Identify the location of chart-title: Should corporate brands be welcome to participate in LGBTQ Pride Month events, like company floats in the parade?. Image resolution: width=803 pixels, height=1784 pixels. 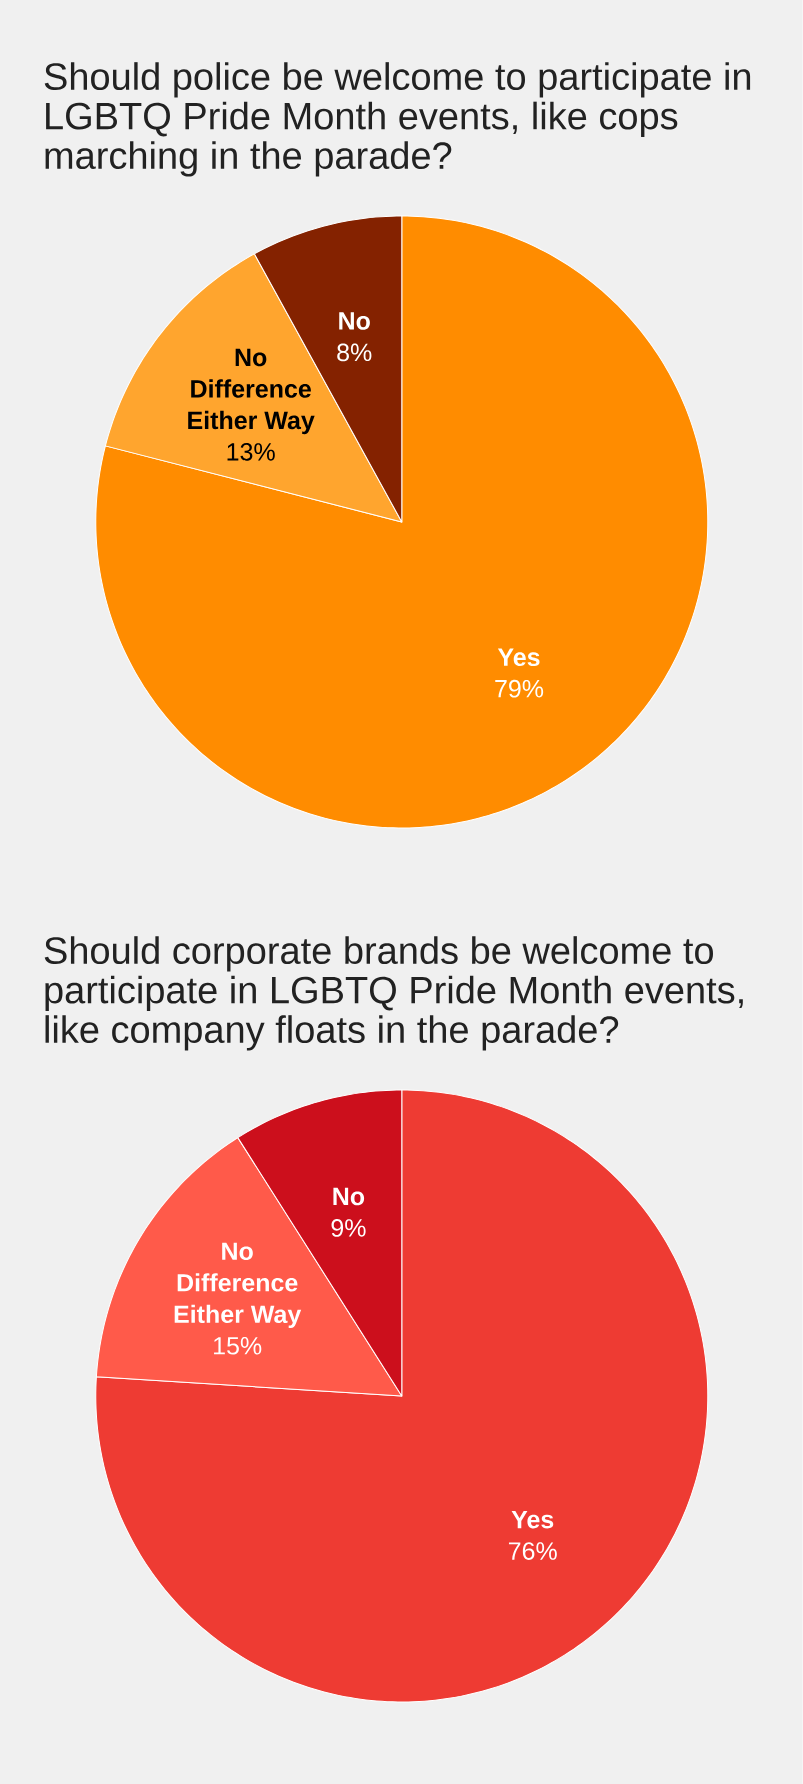
(393, 993).